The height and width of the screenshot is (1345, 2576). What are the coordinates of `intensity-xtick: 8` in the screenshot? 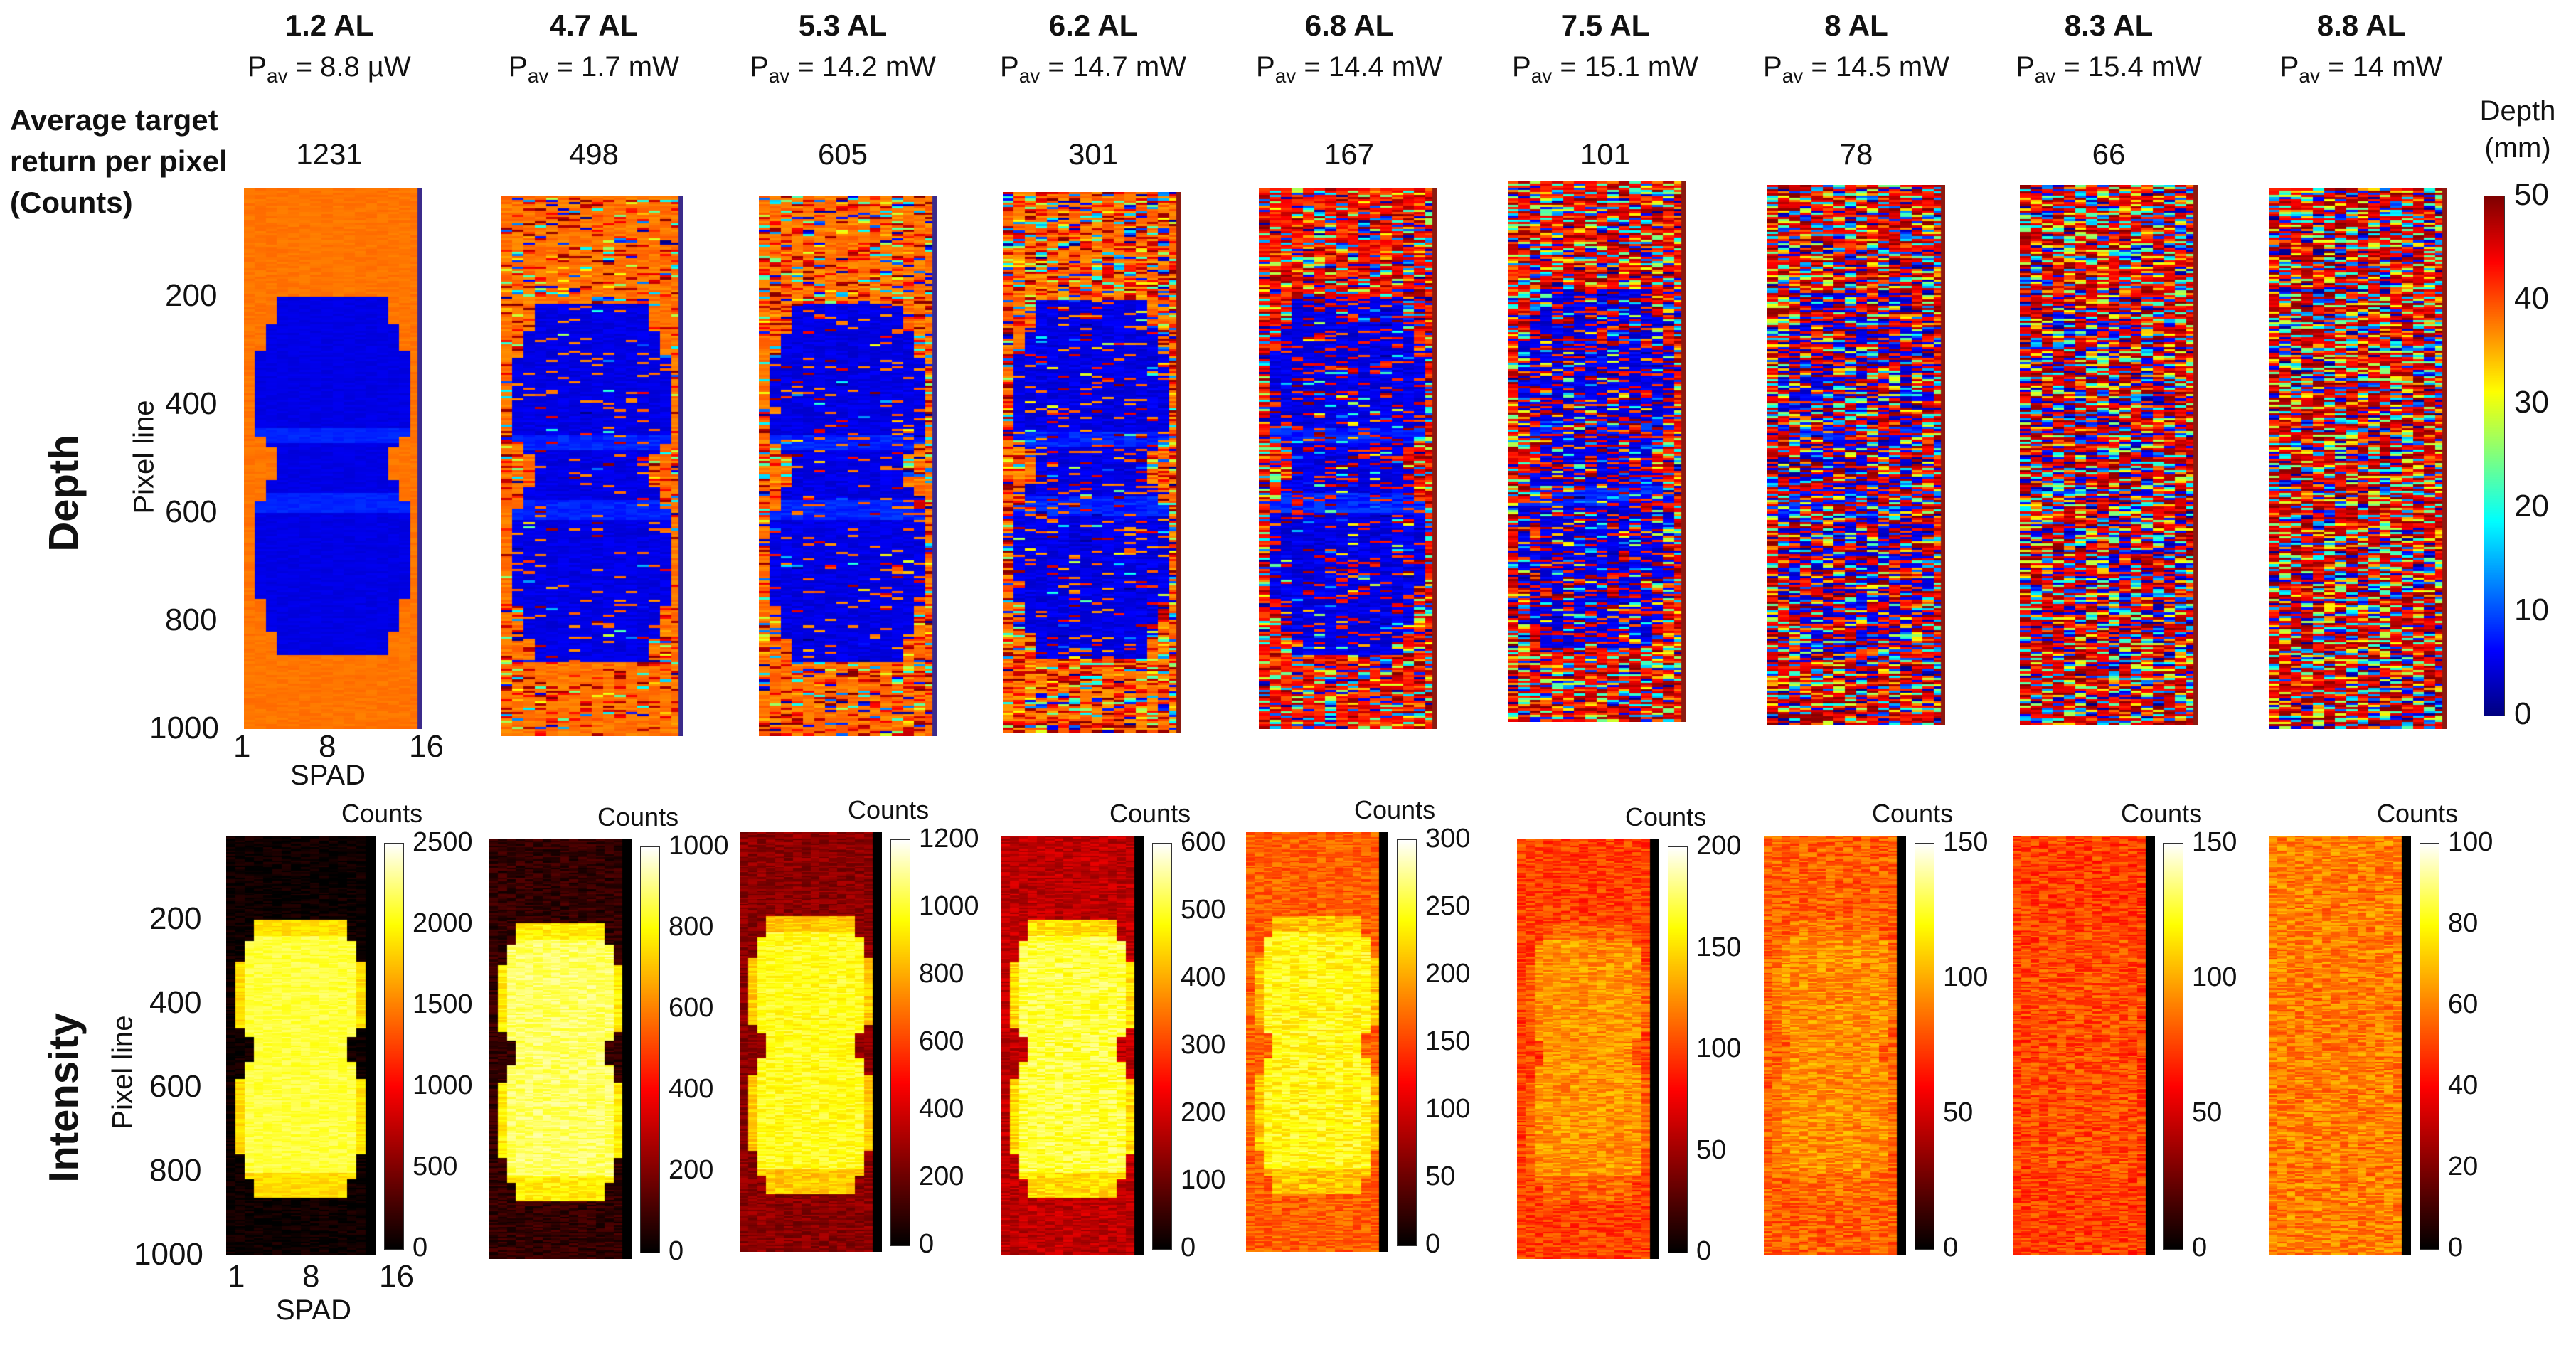 It's located at (311, 1277).